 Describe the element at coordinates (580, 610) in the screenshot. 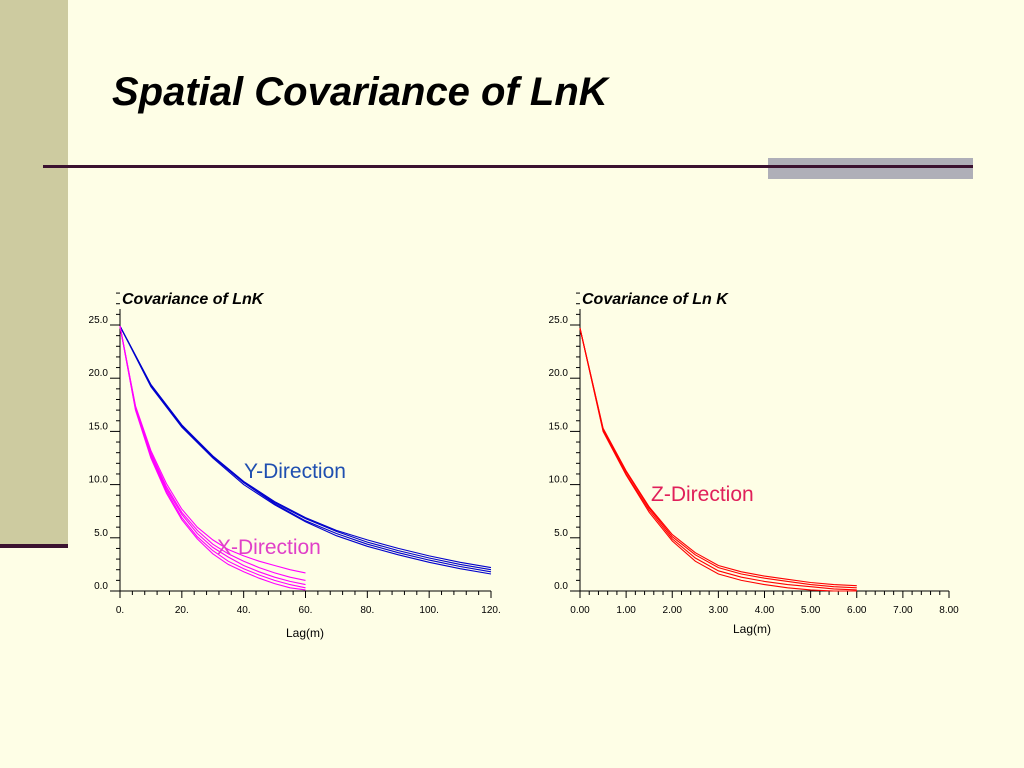

I see `x-tick-label: 0.00` at that location.